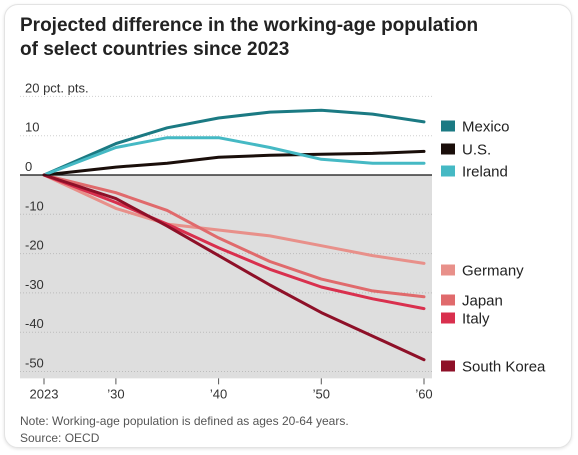 This screenshot has height=455, width=578. Describe the element at coordinates (28, 166) in the screenshot. I see `y-tick-label: 0` at that location.